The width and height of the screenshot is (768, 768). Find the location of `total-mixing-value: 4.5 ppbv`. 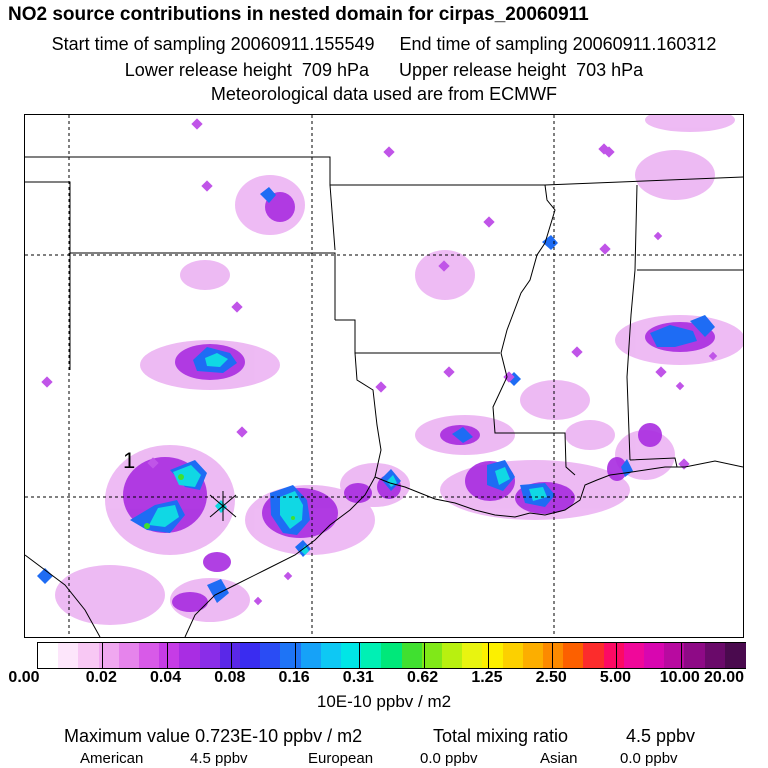

total-mixing-value: 4.5 ppbv is located at coordinates (661, 736).